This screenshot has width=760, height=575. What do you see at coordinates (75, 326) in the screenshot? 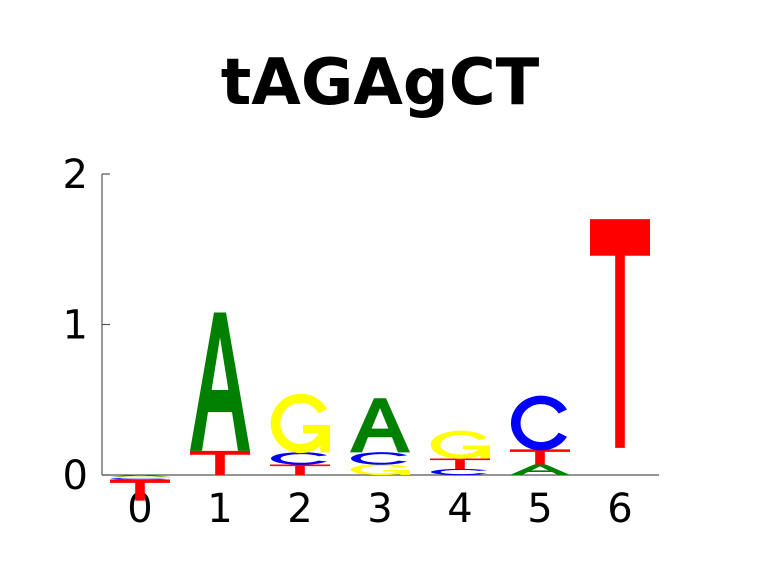
I see `y-tick-label: 1` at bounding box center [75, 326].